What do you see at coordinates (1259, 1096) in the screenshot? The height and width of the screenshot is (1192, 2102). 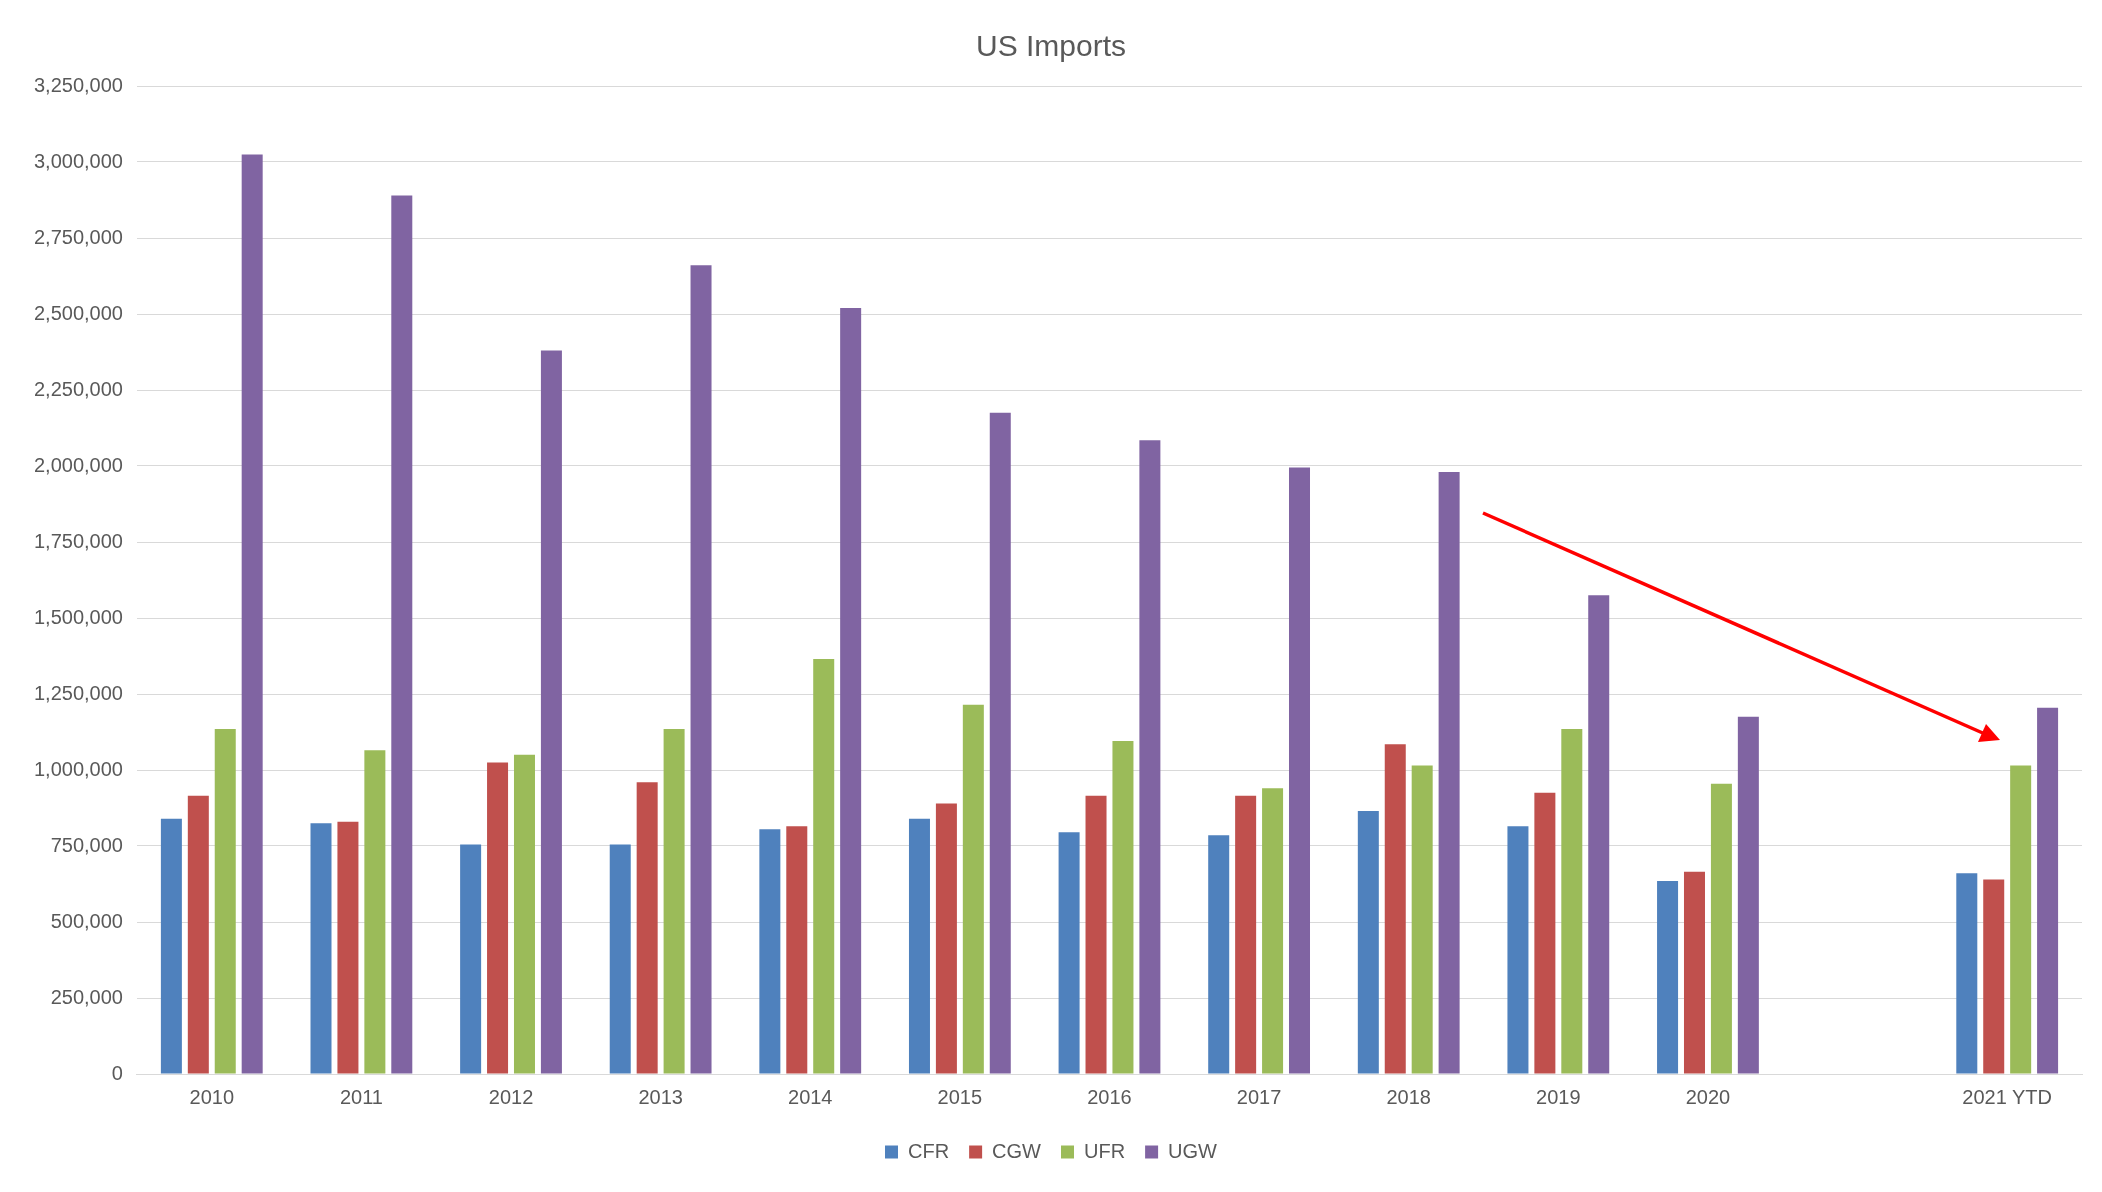 I see `x-tick-label: 2017` at bounding box center [1259, 1096].